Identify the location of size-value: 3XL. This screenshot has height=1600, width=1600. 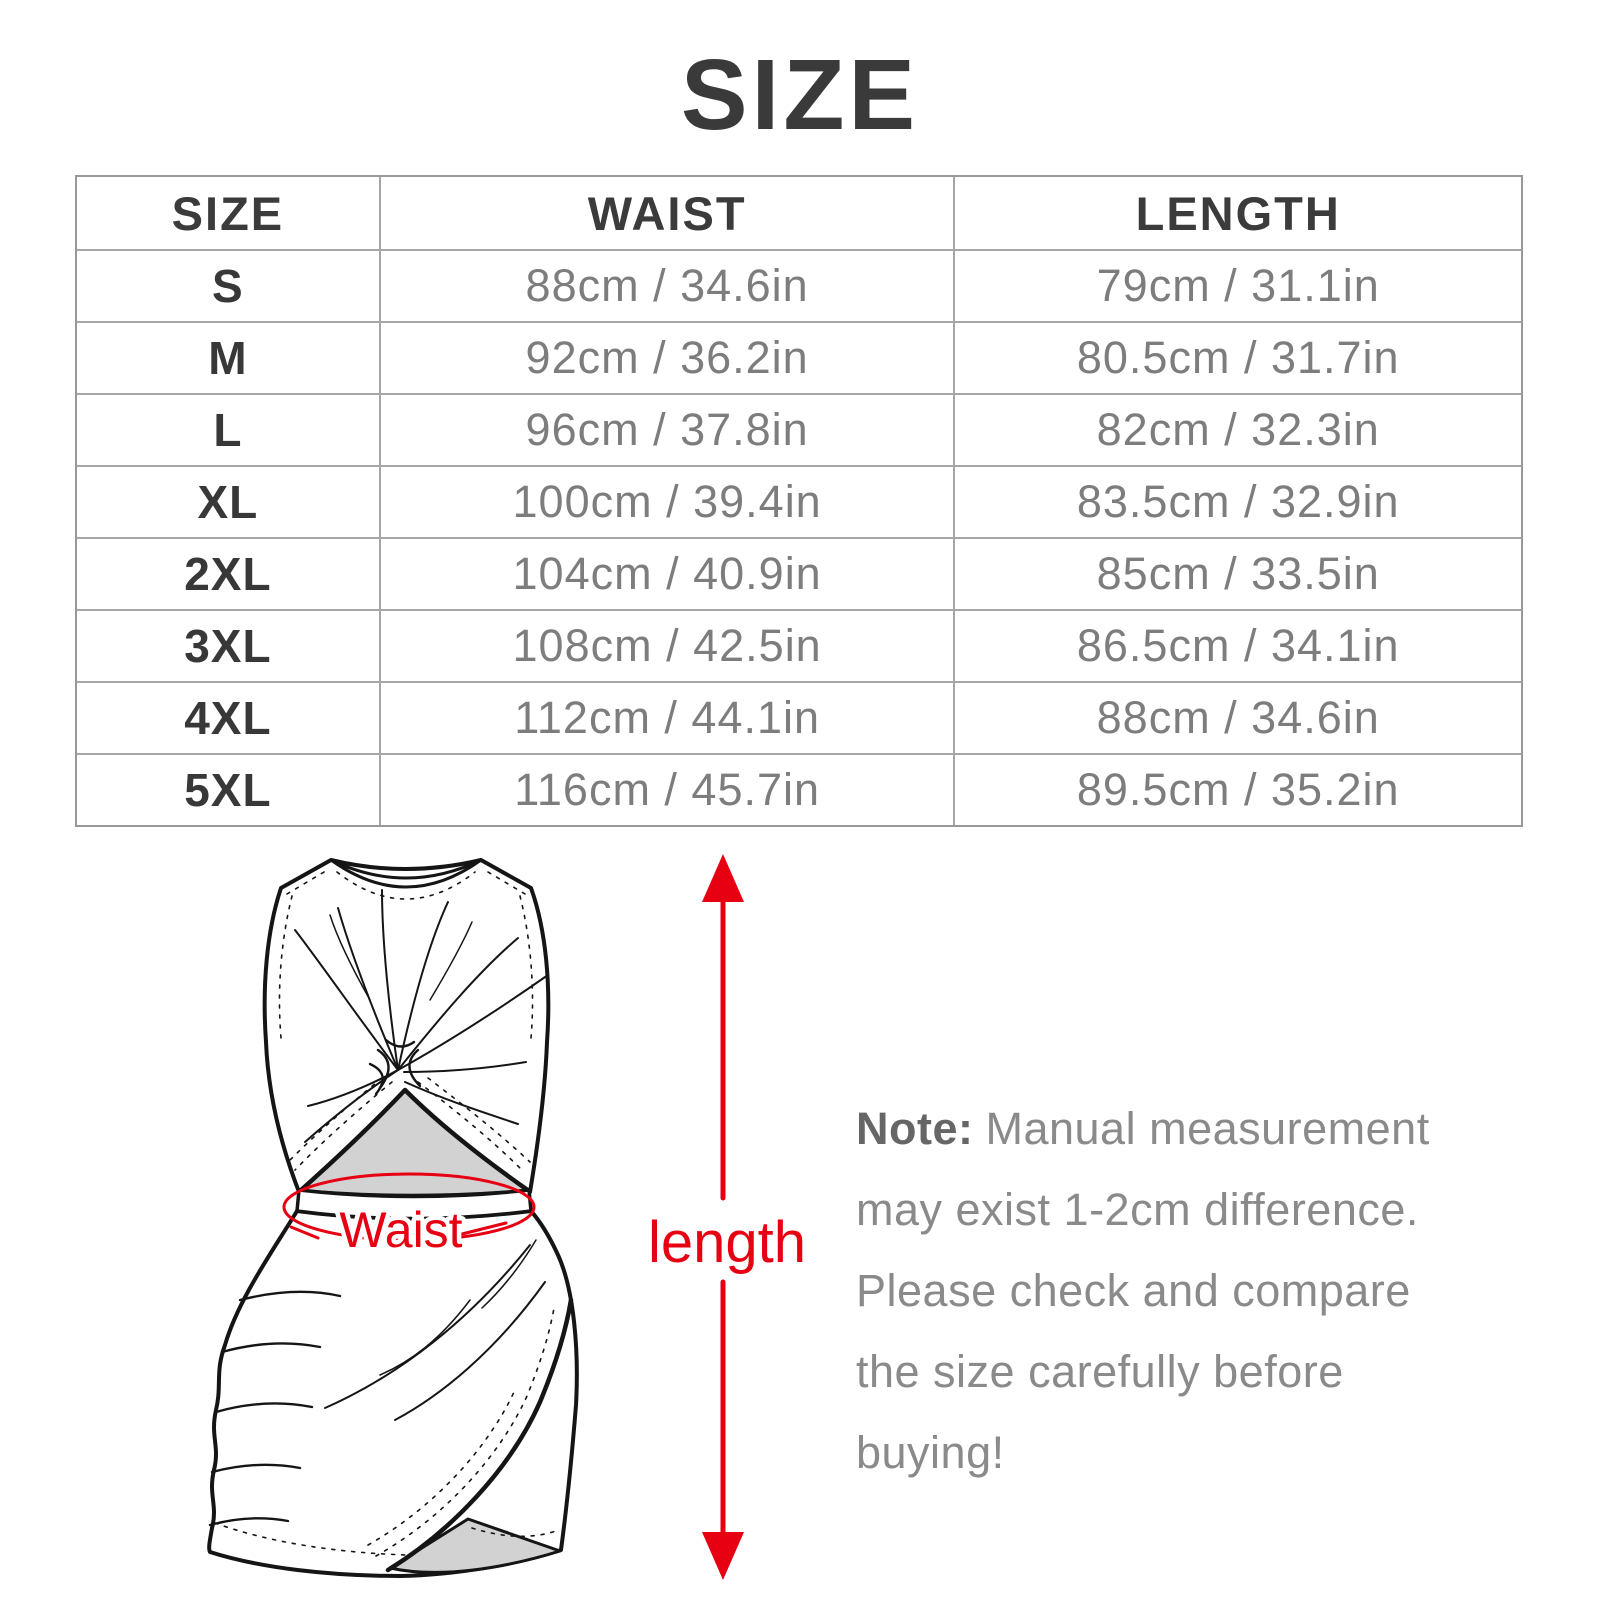
(228, 646).